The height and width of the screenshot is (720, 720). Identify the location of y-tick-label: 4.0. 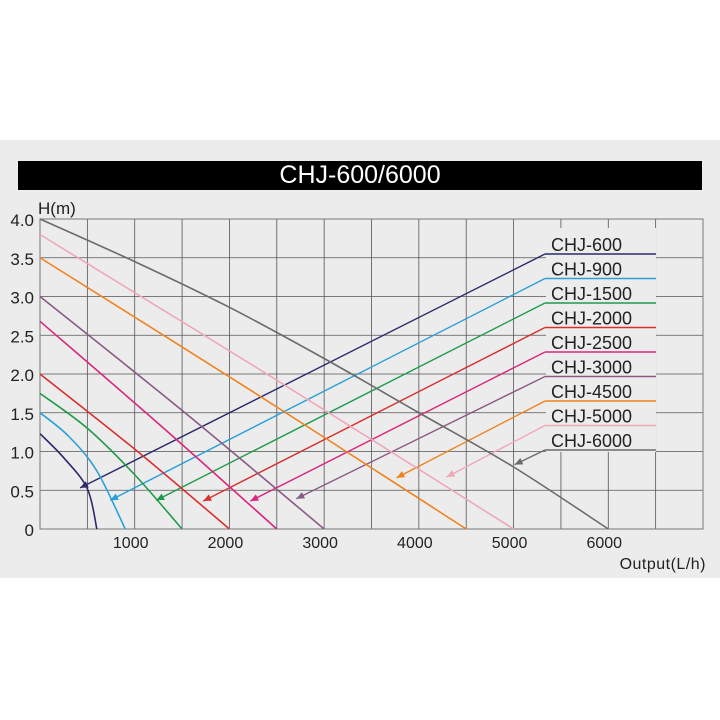
(22, 220).